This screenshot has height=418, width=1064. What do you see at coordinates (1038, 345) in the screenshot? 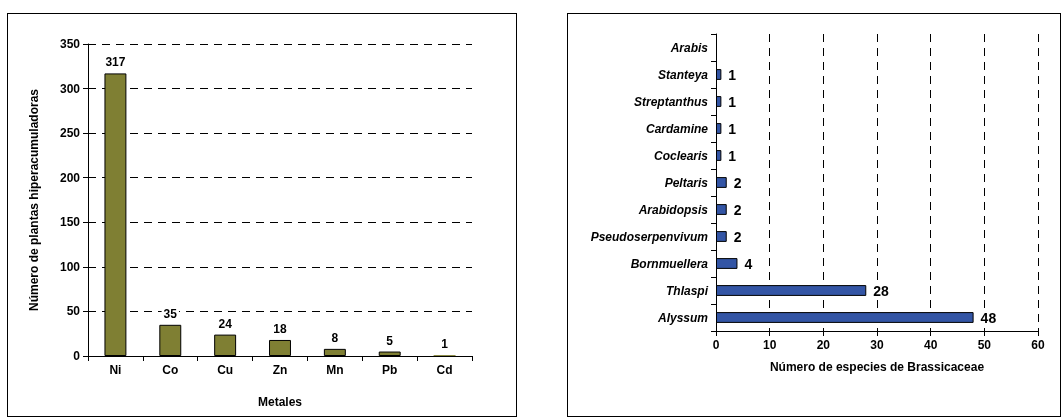
I see `x-tick-label: 60` at bounding box center [1038, 345].